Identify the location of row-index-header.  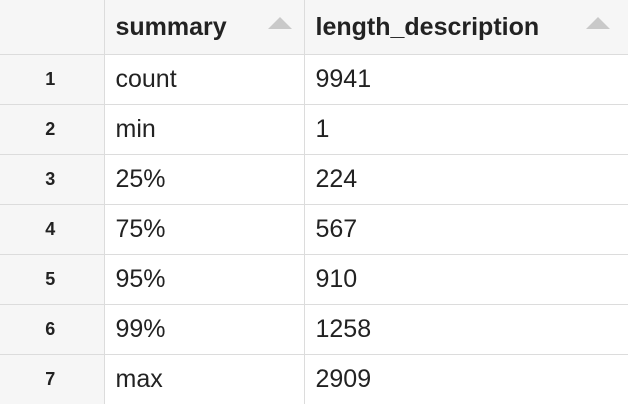
(52, 27).